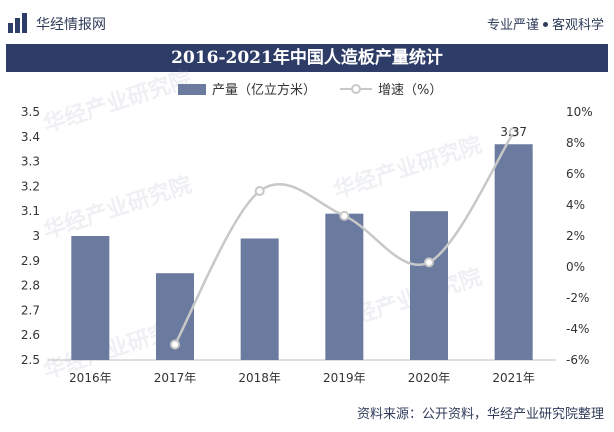 The image size is (614, 432). I want to click on slogan-left: 专业严谨, so click(512, 25).